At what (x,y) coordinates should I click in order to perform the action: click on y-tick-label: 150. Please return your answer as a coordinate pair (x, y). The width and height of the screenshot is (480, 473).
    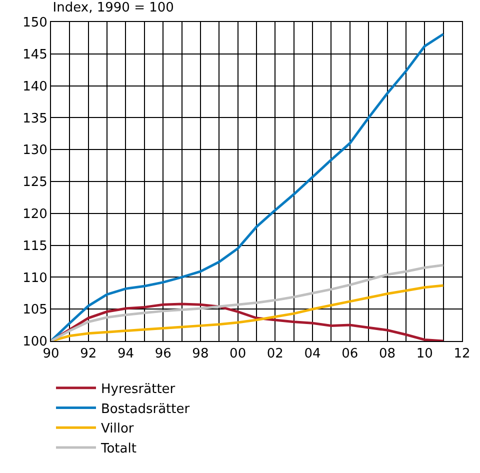
    Looking at the image, I should click on (35, 23).